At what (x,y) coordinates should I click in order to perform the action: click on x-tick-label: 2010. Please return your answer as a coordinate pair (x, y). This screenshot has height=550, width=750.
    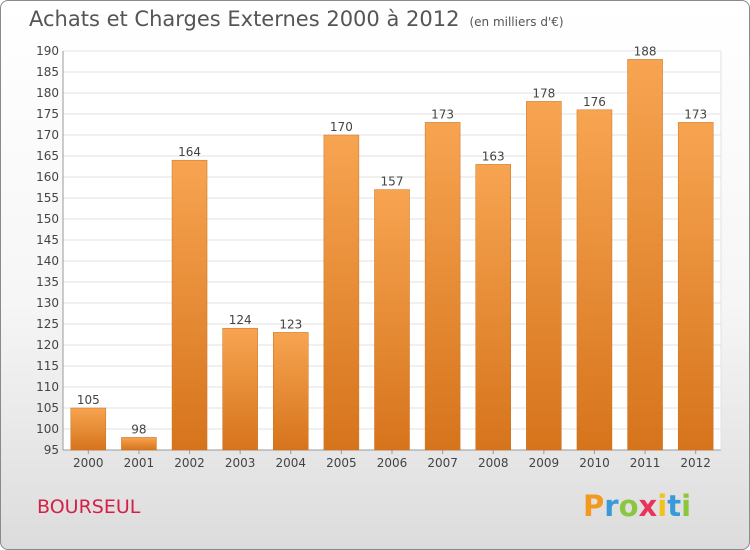
    Looking at the image, I should click on (594, 463).